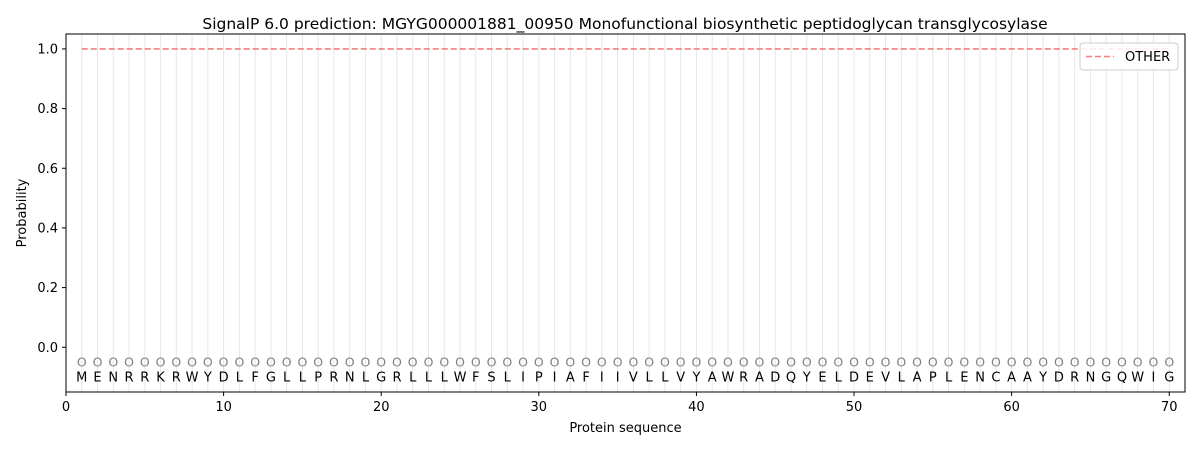 The width and height of the screenshot is (1200, 450). I want to click on legend-box, so click(1129, 56).